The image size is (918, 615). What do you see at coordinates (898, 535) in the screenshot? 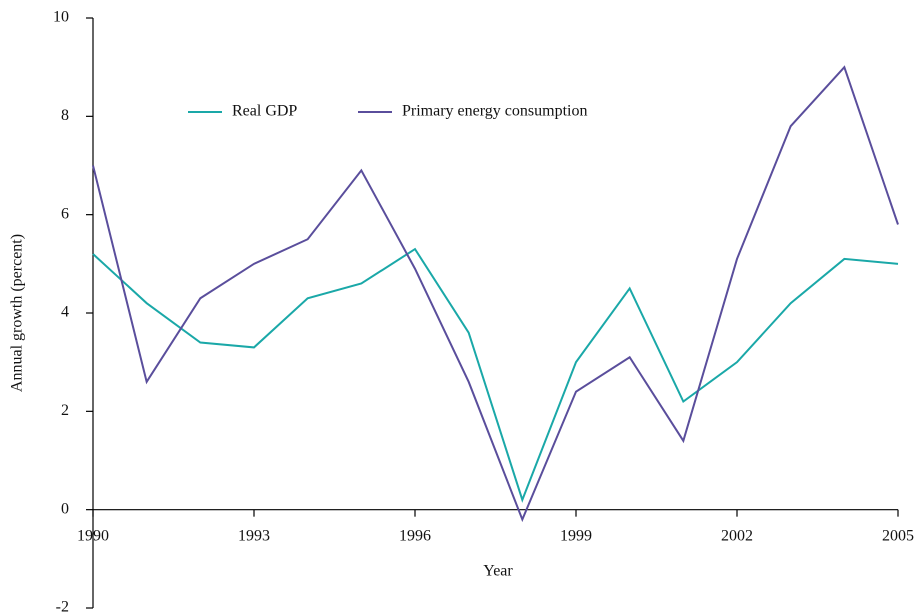
I see `x-tick-label: 2005` at bounding box center [898, 535].